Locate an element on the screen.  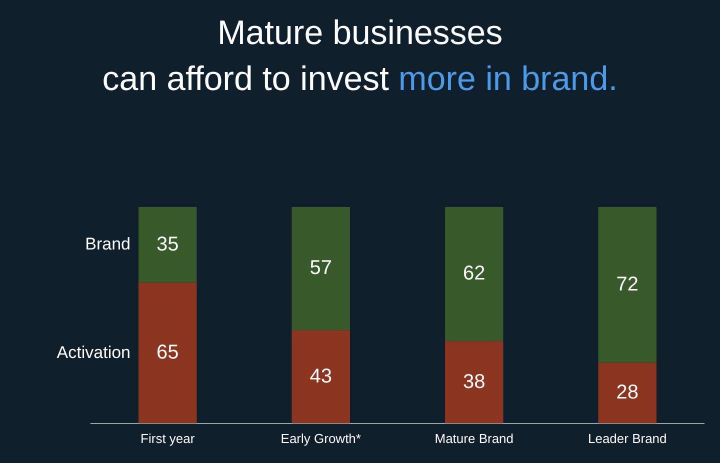
data-label: 72 is located at coordinates (627, 284).